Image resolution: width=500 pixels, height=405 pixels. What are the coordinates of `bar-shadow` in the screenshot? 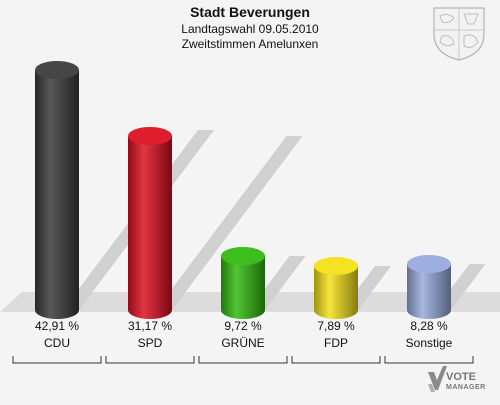 It's located at (229, 223).